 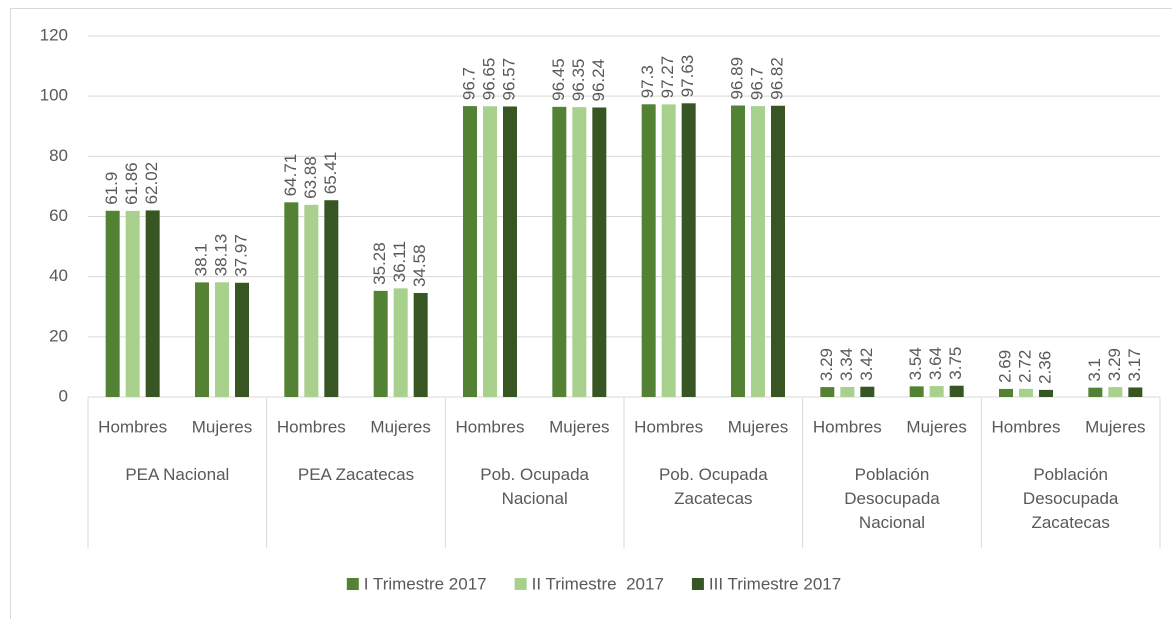 I want to click on legend-label: II Trimestre 2017, so click(x=598, y=583).